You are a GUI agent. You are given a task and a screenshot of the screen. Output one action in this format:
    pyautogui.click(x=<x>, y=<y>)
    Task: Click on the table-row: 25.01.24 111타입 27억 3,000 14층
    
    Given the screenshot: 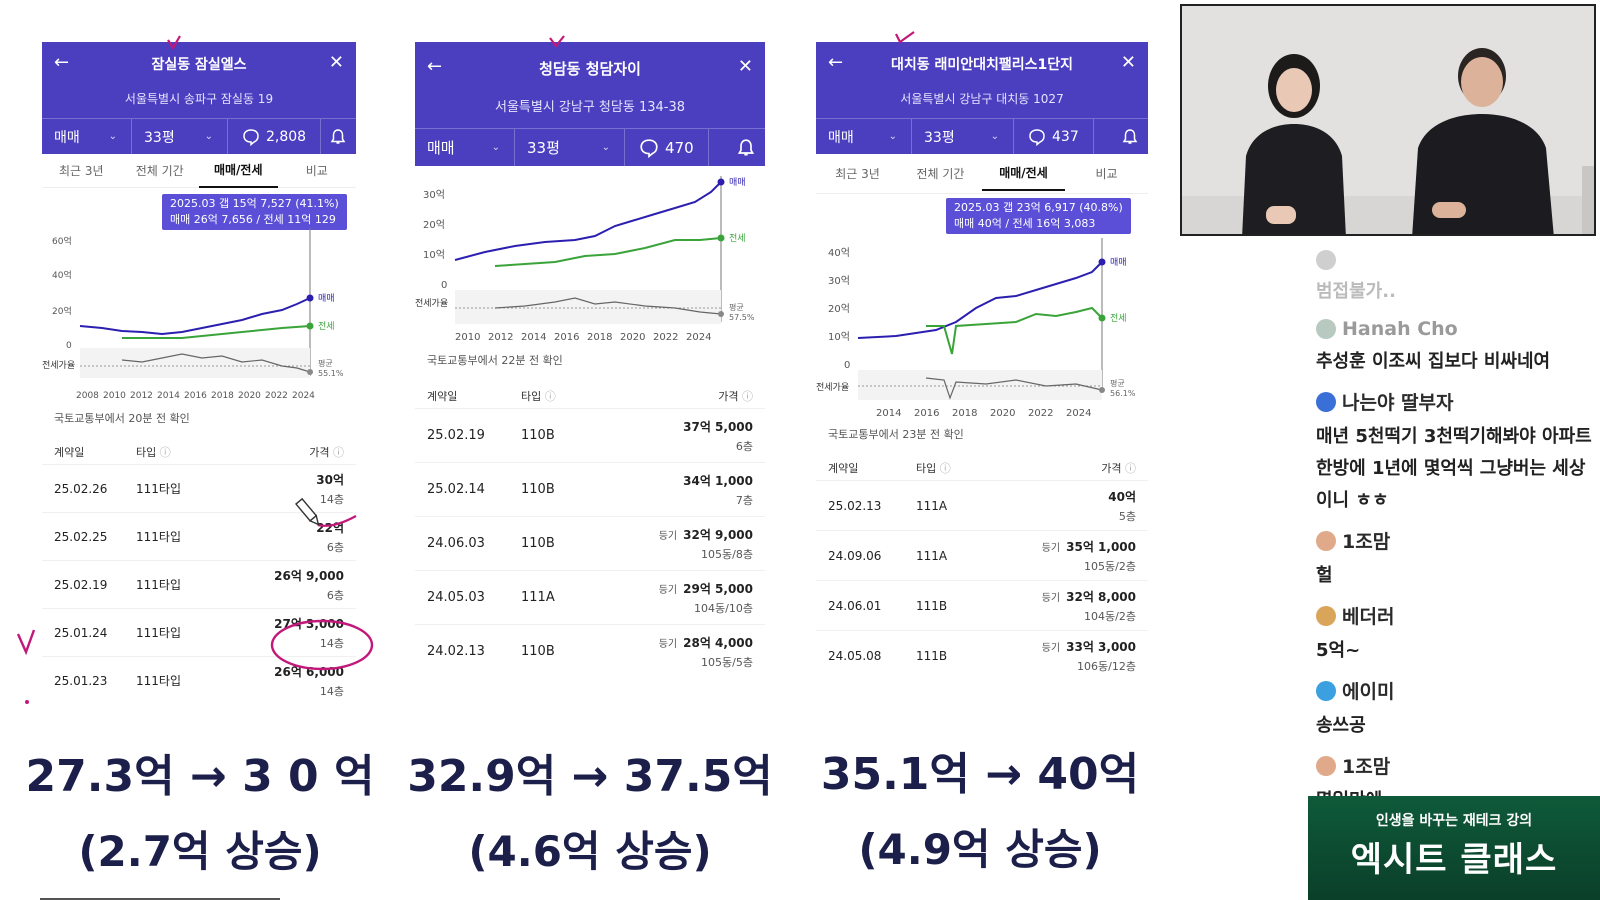 What is the action you would take?
    pyautogui.click(x=199, y=632)
    